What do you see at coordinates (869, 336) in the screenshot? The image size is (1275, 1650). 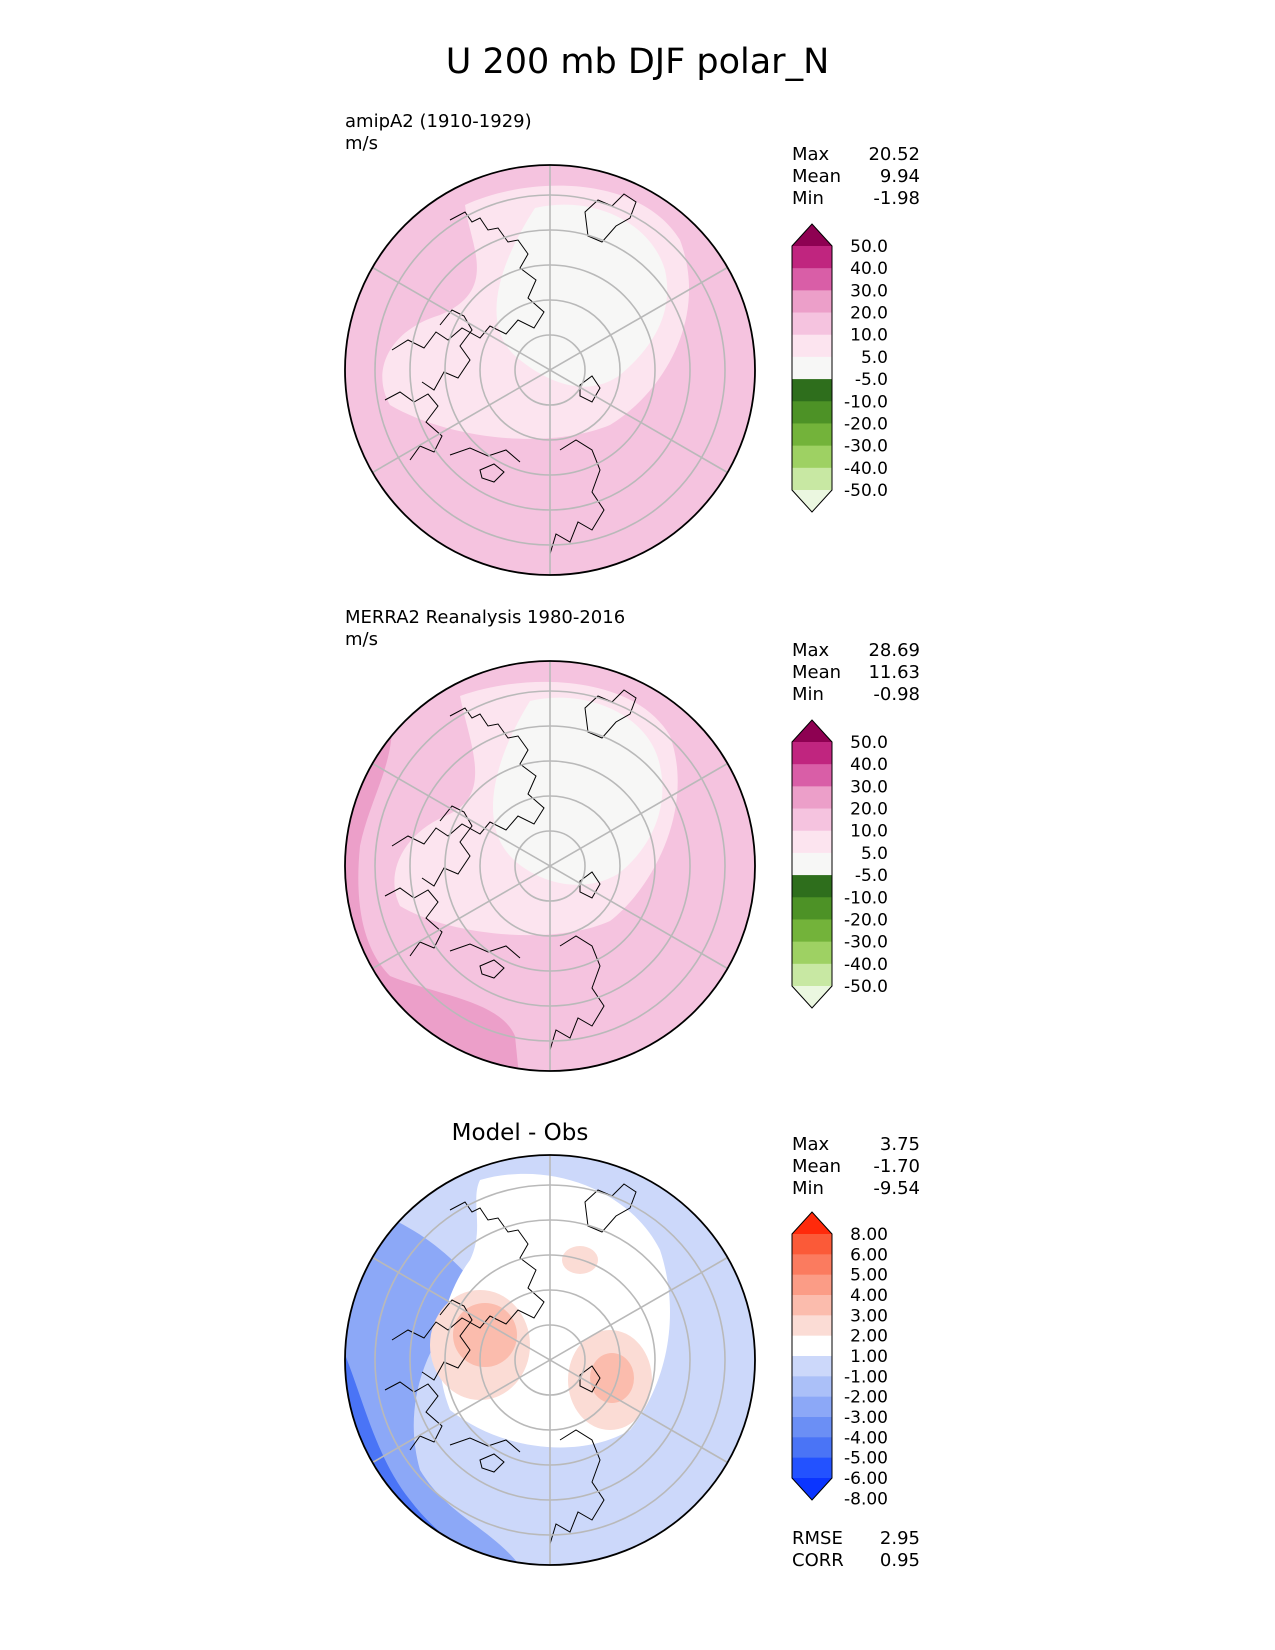 I see `colorbar-tick-label: 10.0` at bounding box center [869, 336].